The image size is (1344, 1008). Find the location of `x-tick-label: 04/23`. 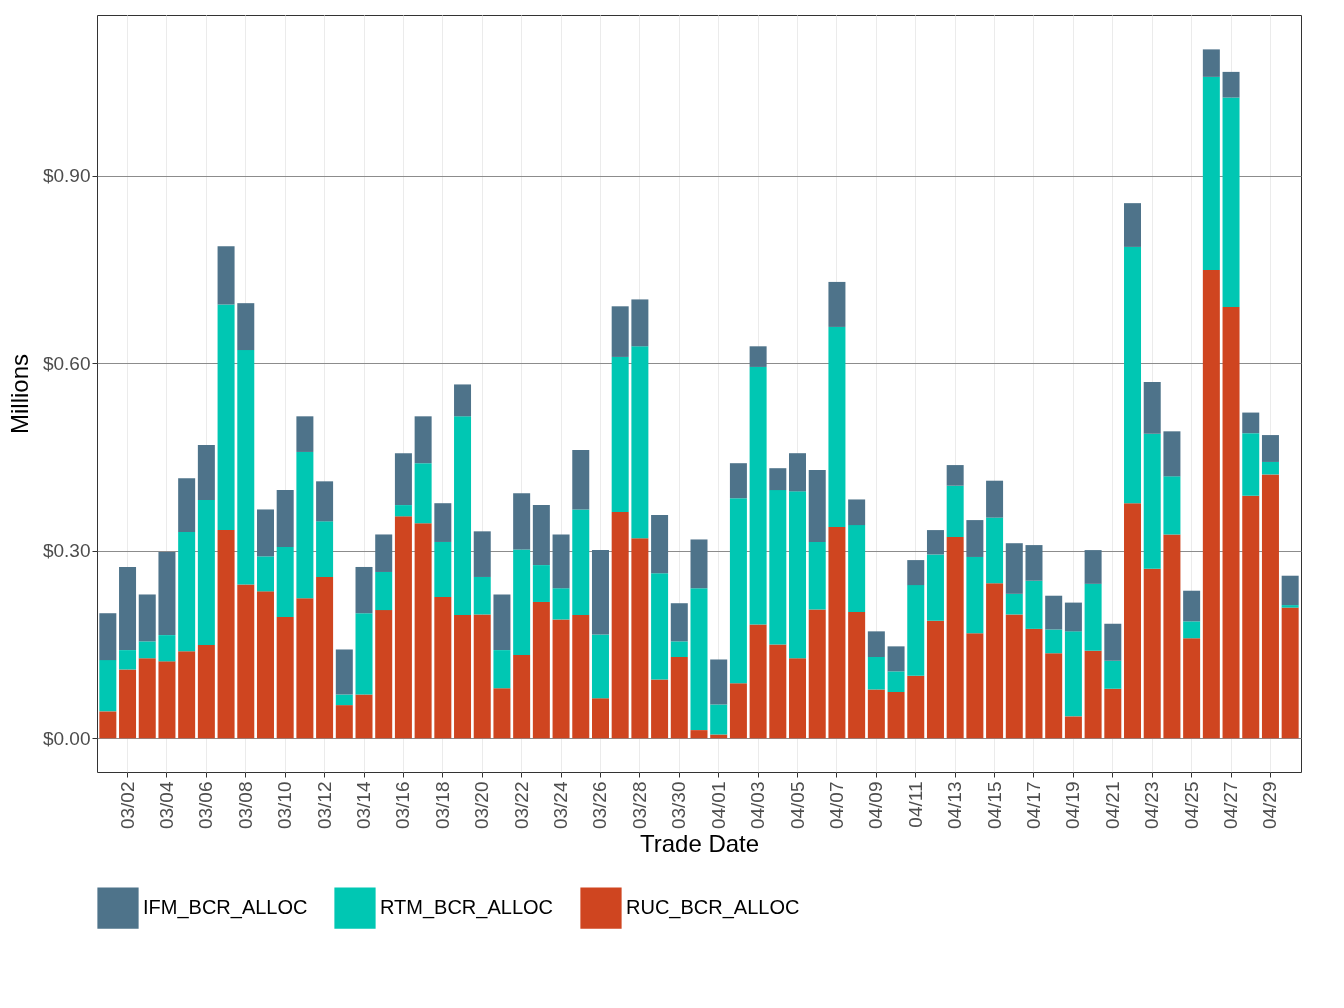

x-tick-label: 04/23 is located at coordinates (1152, 805).